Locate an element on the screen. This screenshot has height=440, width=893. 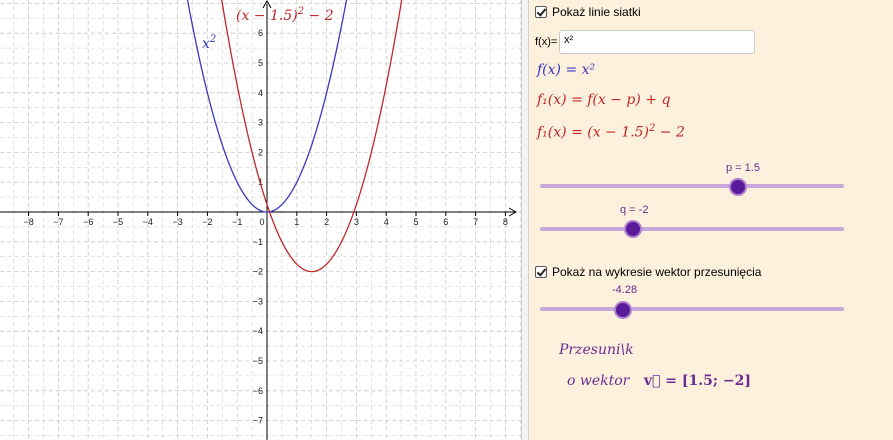
x-tick-label: 0 is located at coordinates (261, 222).